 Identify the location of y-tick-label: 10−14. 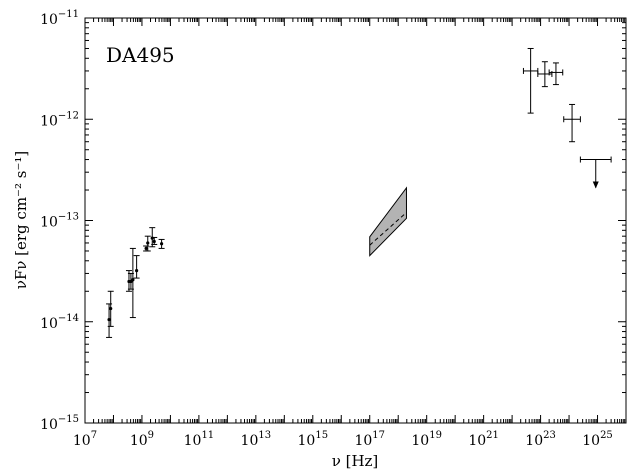
(59, 322).